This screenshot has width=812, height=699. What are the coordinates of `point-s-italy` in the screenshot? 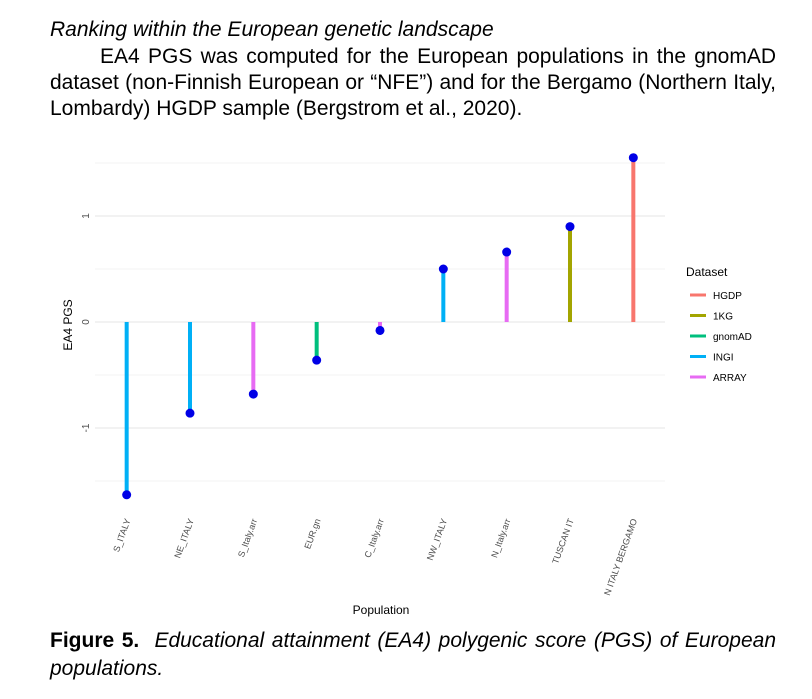 It's located at (127, 495).